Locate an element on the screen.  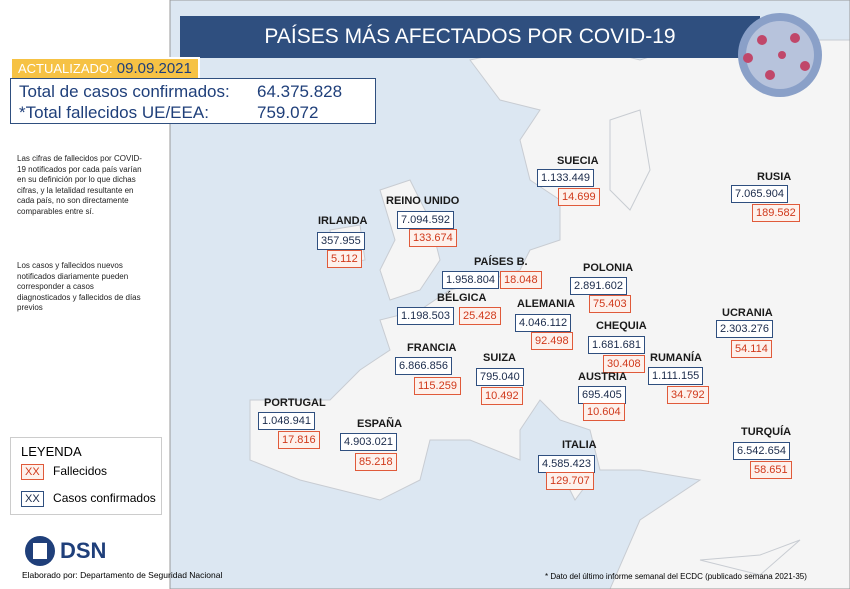
cases-box: 6.866.856 is located at coordinates (423, 366).